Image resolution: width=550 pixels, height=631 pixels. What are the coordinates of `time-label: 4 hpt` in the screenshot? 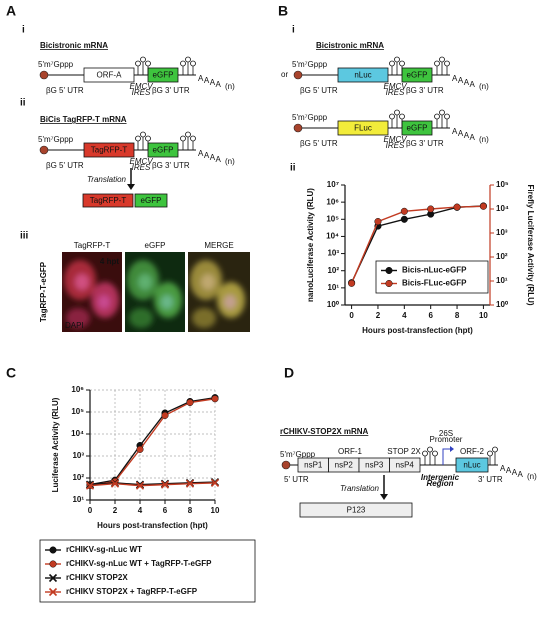 It's located at (109, 261).